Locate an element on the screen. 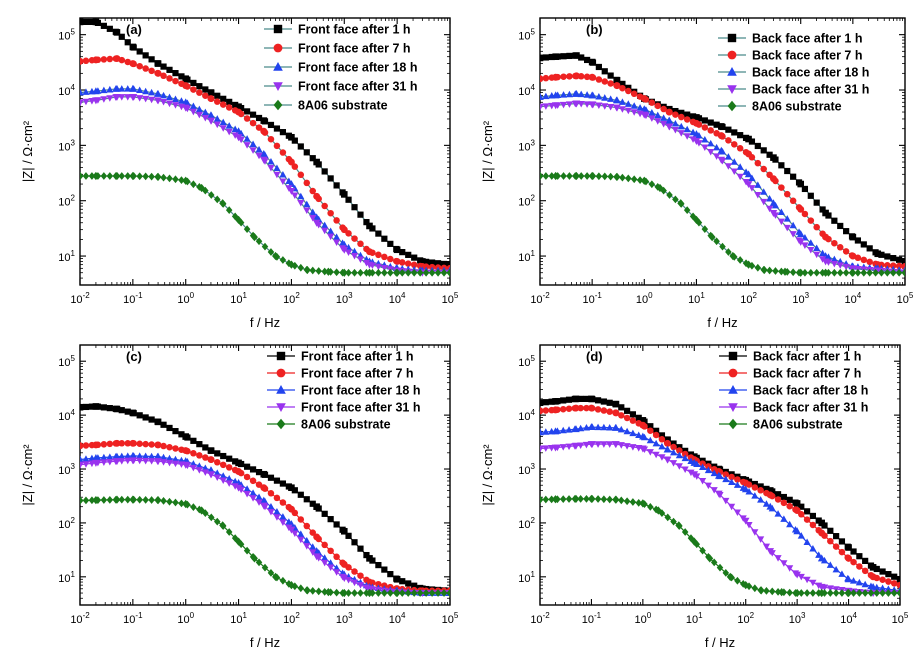 The image size is (919, 667). y-axis-title: |Z| / Ω·cm² is located at coordinates (487, 151).